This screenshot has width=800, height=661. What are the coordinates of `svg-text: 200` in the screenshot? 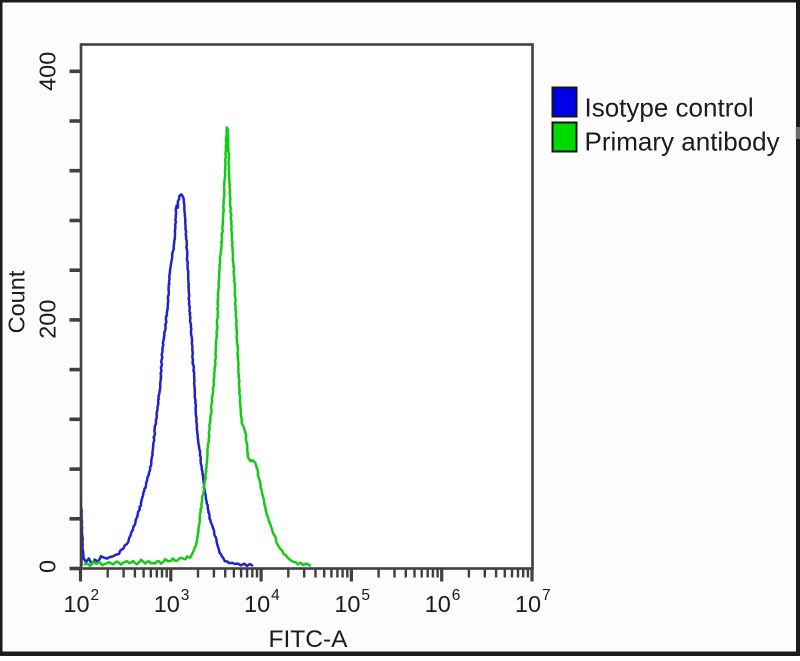 It's located at (48, 319).